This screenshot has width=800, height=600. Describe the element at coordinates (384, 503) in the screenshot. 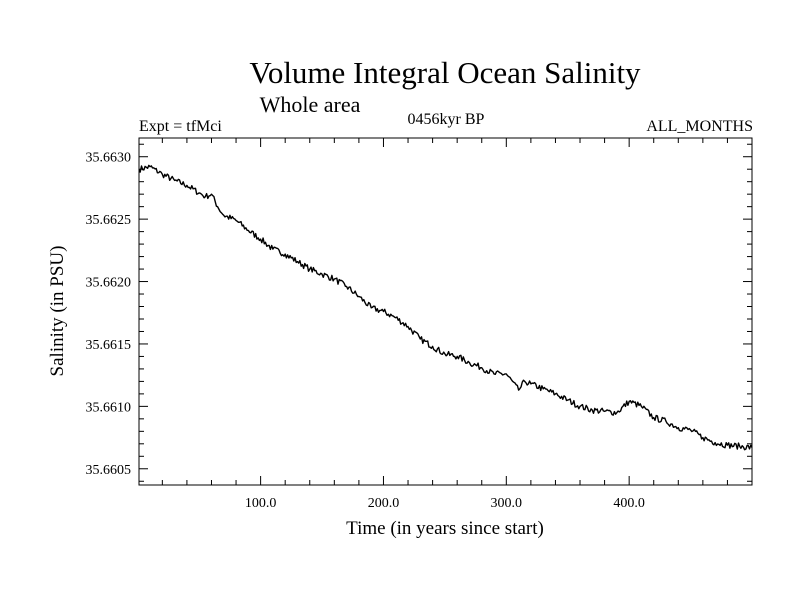

I see `x-tick-label: 200.0` at that location.